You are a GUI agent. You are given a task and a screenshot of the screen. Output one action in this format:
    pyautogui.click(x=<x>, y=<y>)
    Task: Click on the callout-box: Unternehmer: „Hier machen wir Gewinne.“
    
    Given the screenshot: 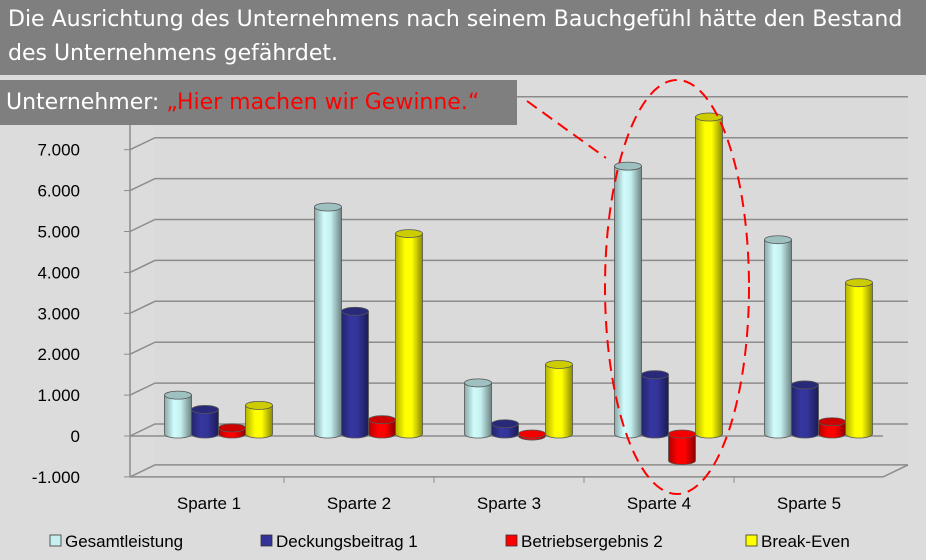 What is the action you would take?
    pyautogui.click(x=258, y=102)
    